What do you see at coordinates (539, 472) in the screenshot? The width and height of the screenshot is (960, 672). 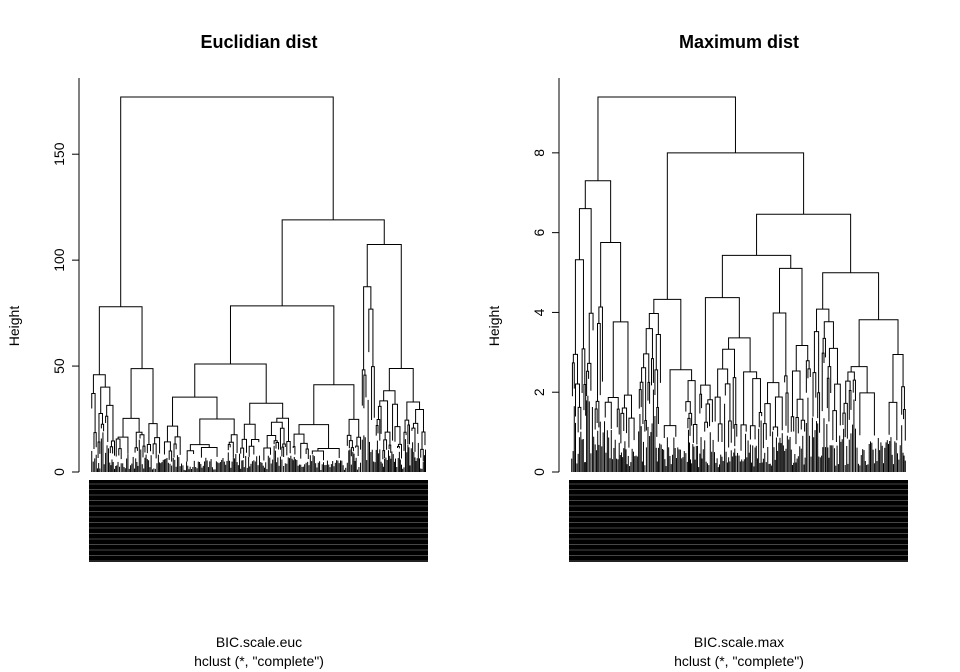 I see `y-tick-label: 0` at bounding box center [539, 472].